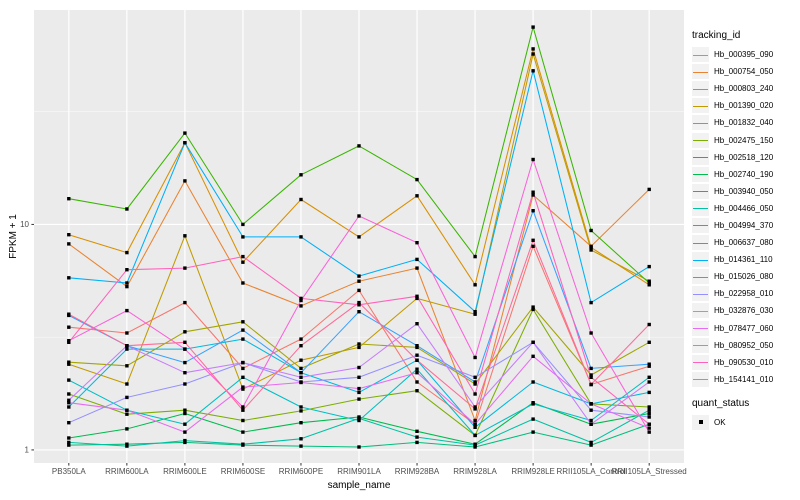 This screenshot has width=800, height=500. I want to click on legend-entry-label: Hb_001832_040, so click(744, 123).